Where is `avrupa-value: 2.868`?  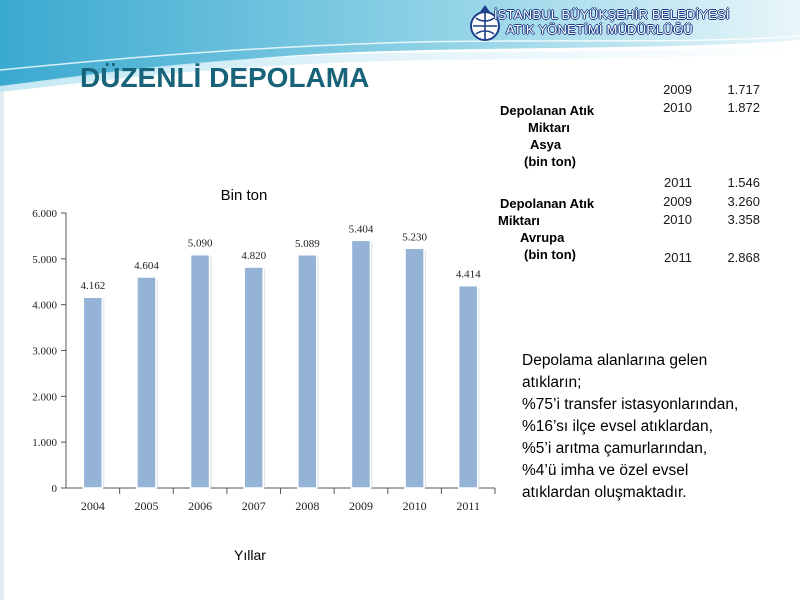
avrupa-value: 2.868 is located at coordinates (743, 257).